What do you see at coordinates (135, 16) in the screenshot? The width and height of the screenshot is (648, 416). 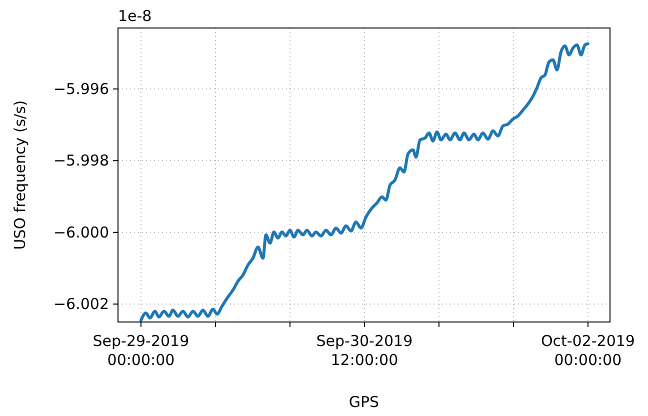 I see `text: 1e-8` at bounding box center [135, 16].